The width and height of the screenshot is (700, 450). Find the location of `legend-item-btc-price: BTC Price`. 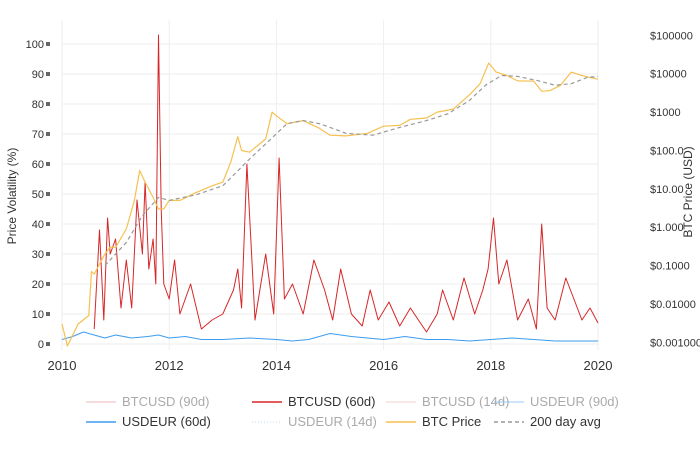

legend-item-btc-price: BTC Price is located at coordinates (433, 421).